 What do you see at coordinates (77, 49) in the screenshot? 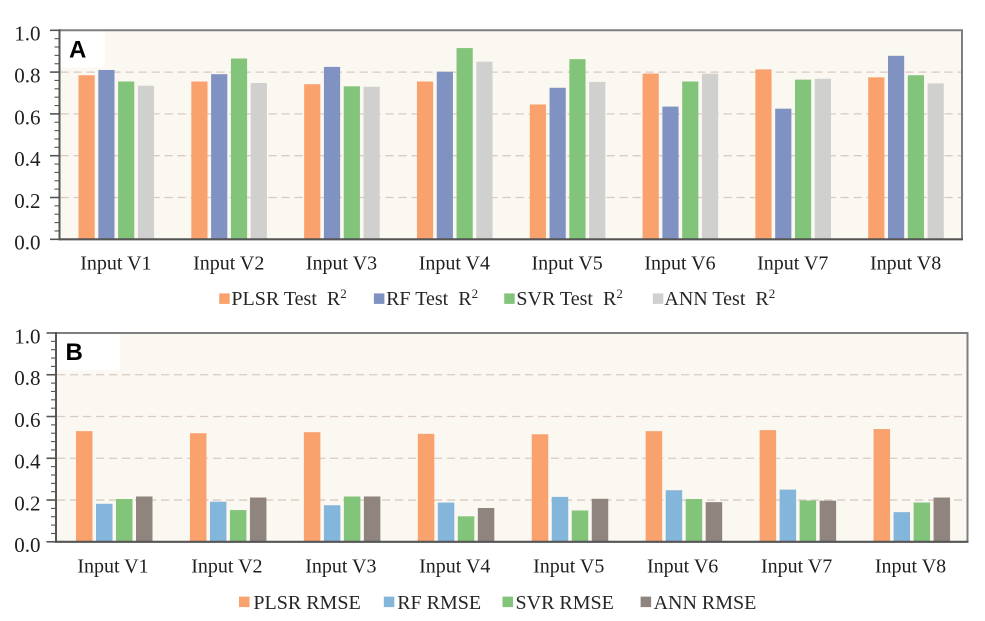
I see `svg-text: A` at bounding box center [77, 49].